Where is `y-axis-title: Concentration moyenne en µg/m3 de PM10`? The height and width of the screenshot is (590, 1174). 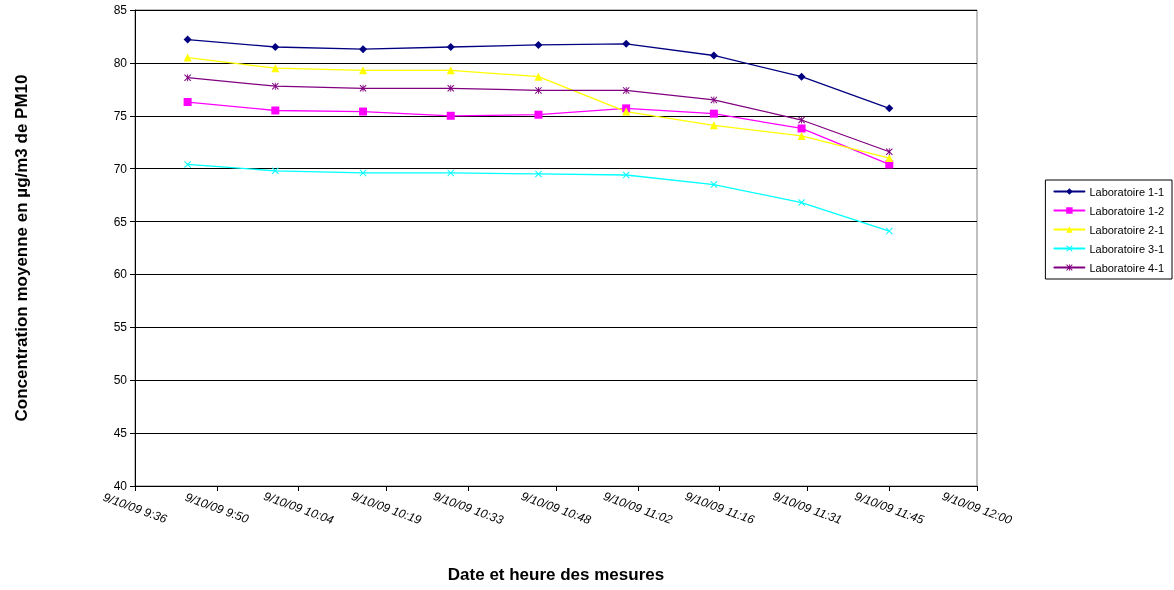
y-axis-title: Concentration moyenne en µg/m3 de PM10 is located at coordinates (21, 248).